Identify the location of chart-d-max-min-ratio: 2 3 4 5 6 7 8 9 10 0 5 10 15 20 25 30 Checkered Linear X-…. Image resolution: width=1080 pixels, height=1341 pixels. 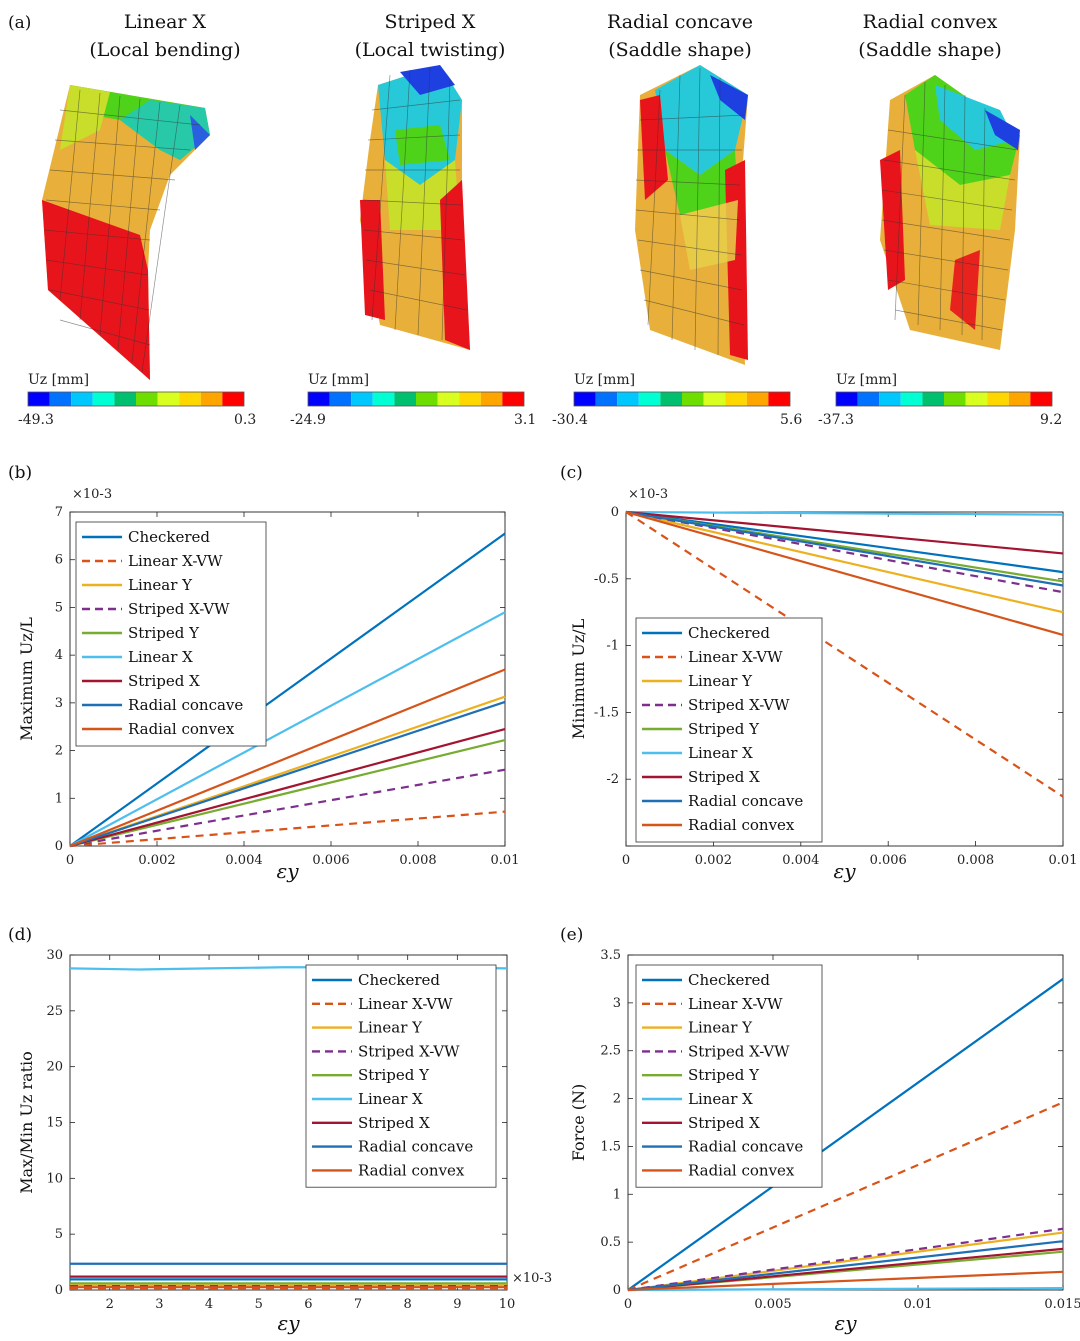
(284, 1141).